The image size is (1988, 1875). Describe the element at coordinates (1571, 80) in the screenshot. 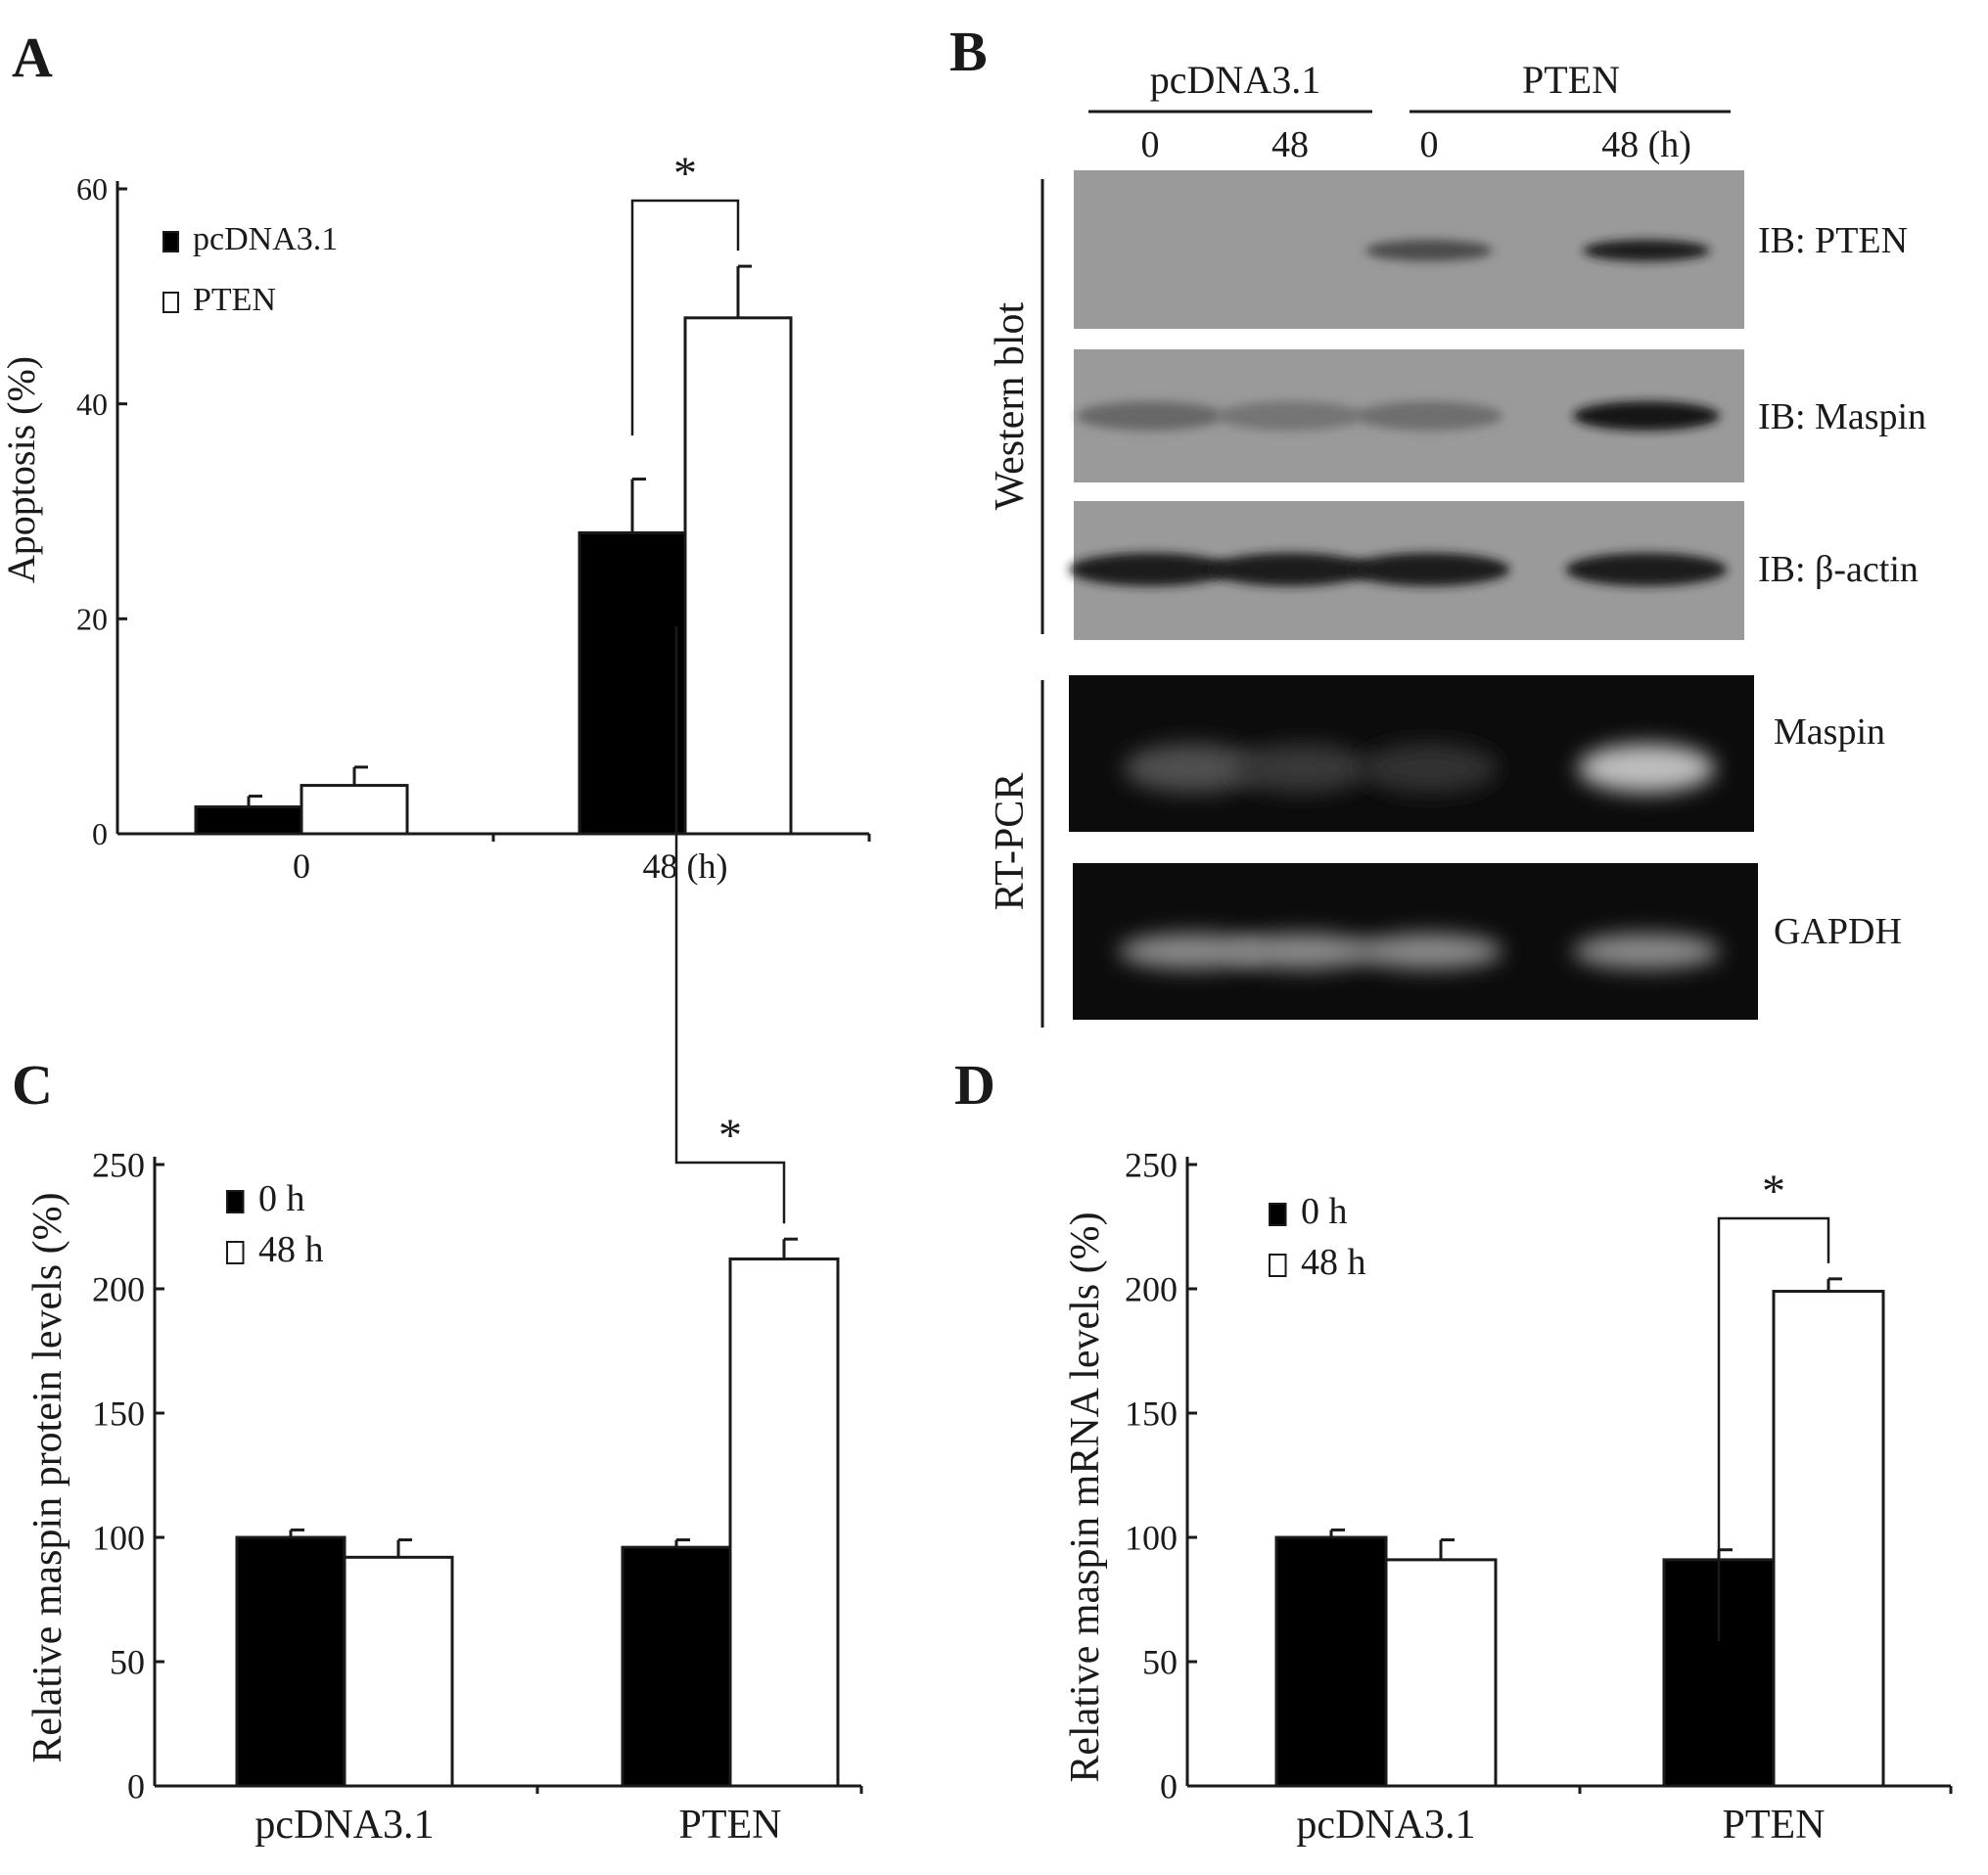

I see `blot-group-label-pten: PTEN` at that location.